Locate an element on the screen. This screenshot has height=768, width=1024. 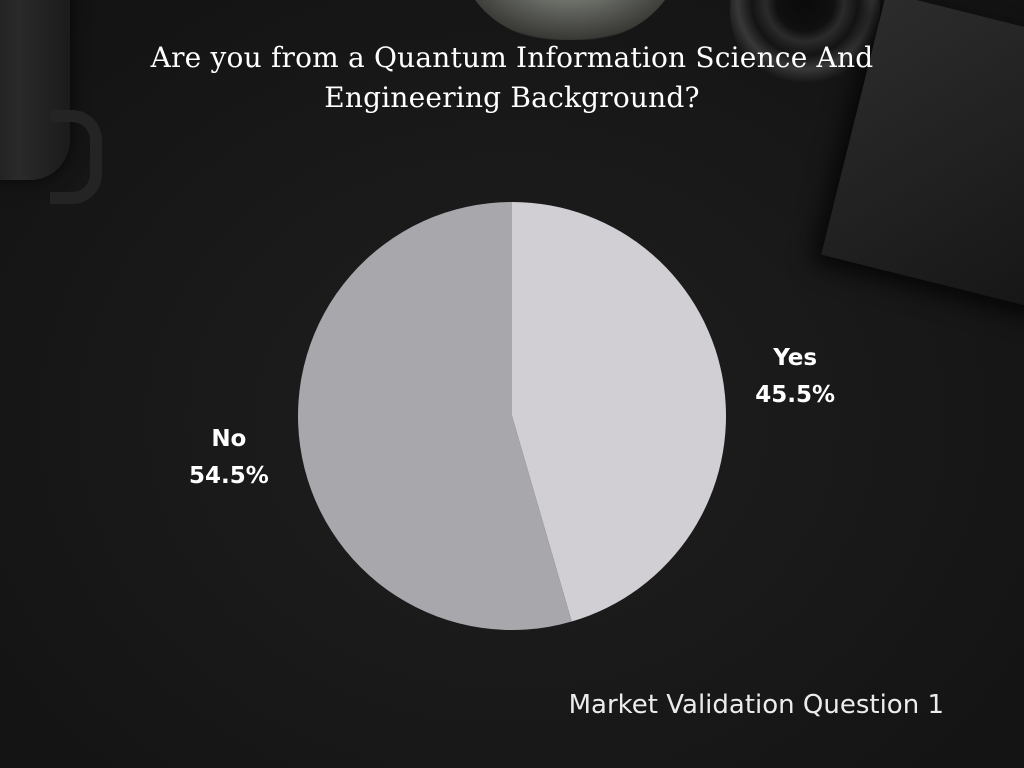
footer-caption: Market Validation Question 1 is located at coordinates (756, 705).